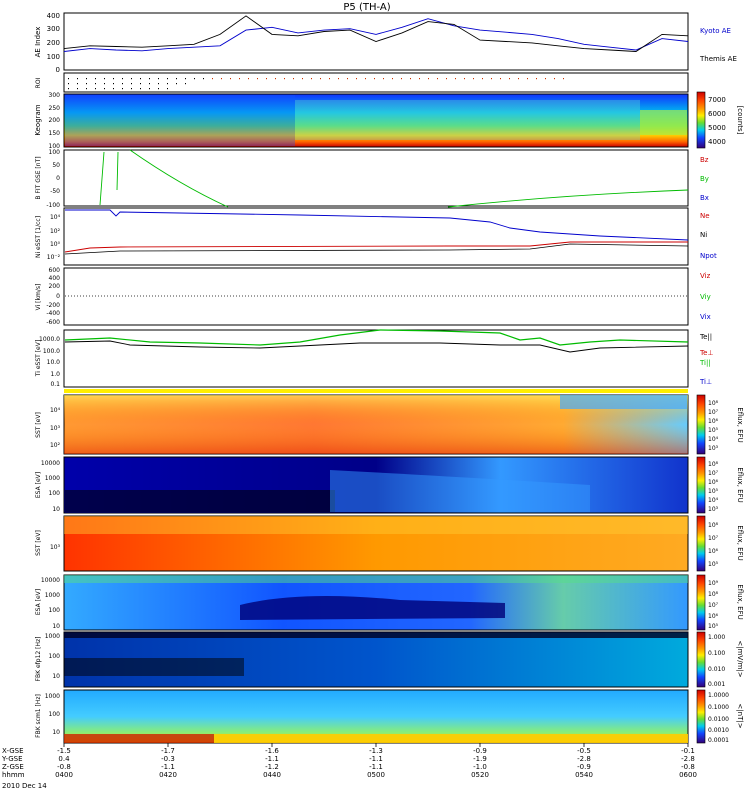 The image size is (750, 800). I want to click on fbk-e-cbar-tick: 1.000, so click(716, 637).